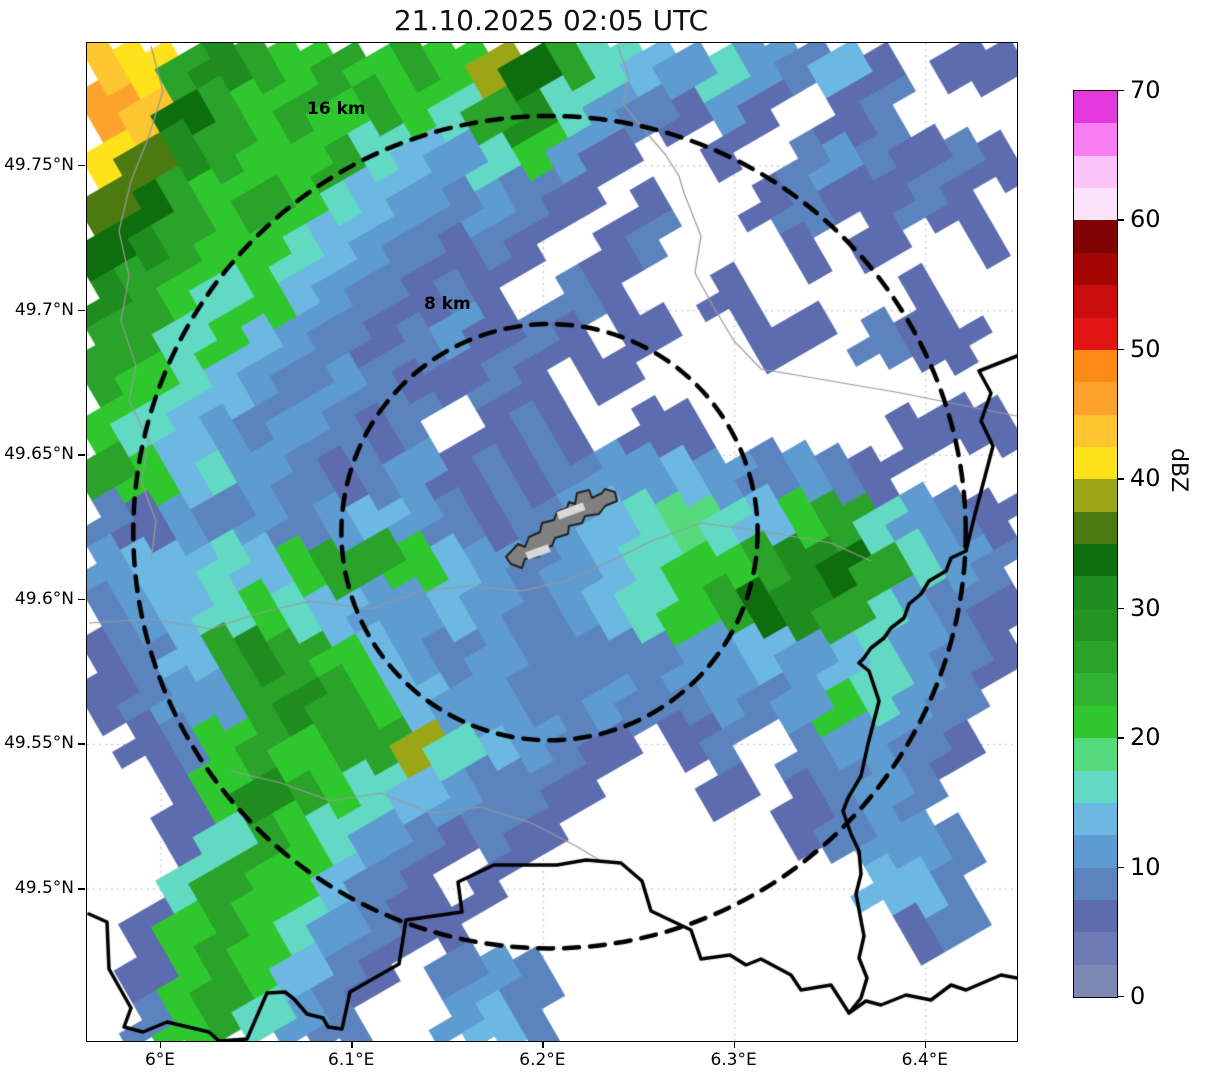 The image size is (1207, 1073). I want to click on colorbar-tick-label: 10, so click(1145, 866).